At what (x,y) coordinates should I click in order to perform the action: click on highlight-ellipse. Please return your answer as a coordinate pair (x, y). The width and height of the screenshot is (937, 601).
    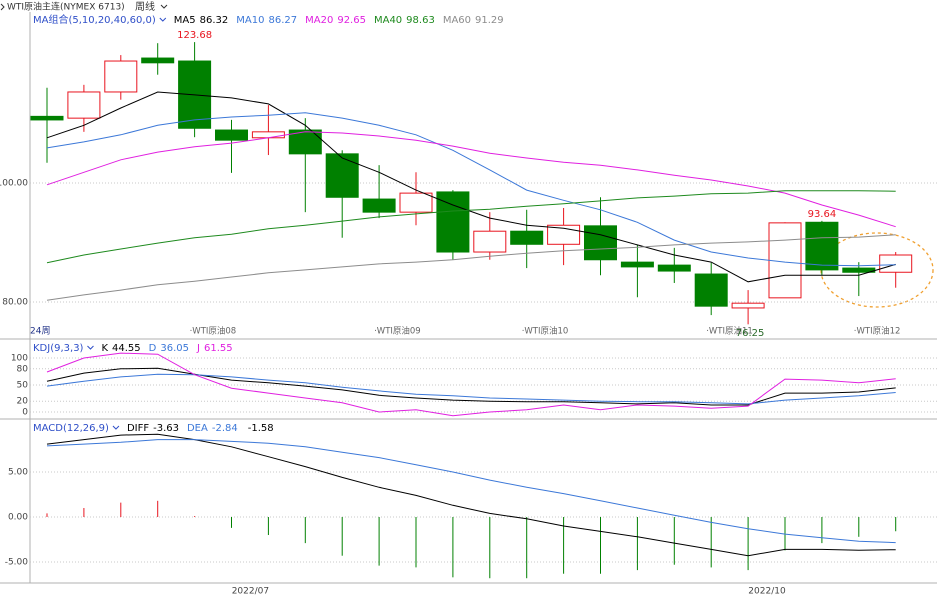
    Looking at the image, I should click on (877, 270).